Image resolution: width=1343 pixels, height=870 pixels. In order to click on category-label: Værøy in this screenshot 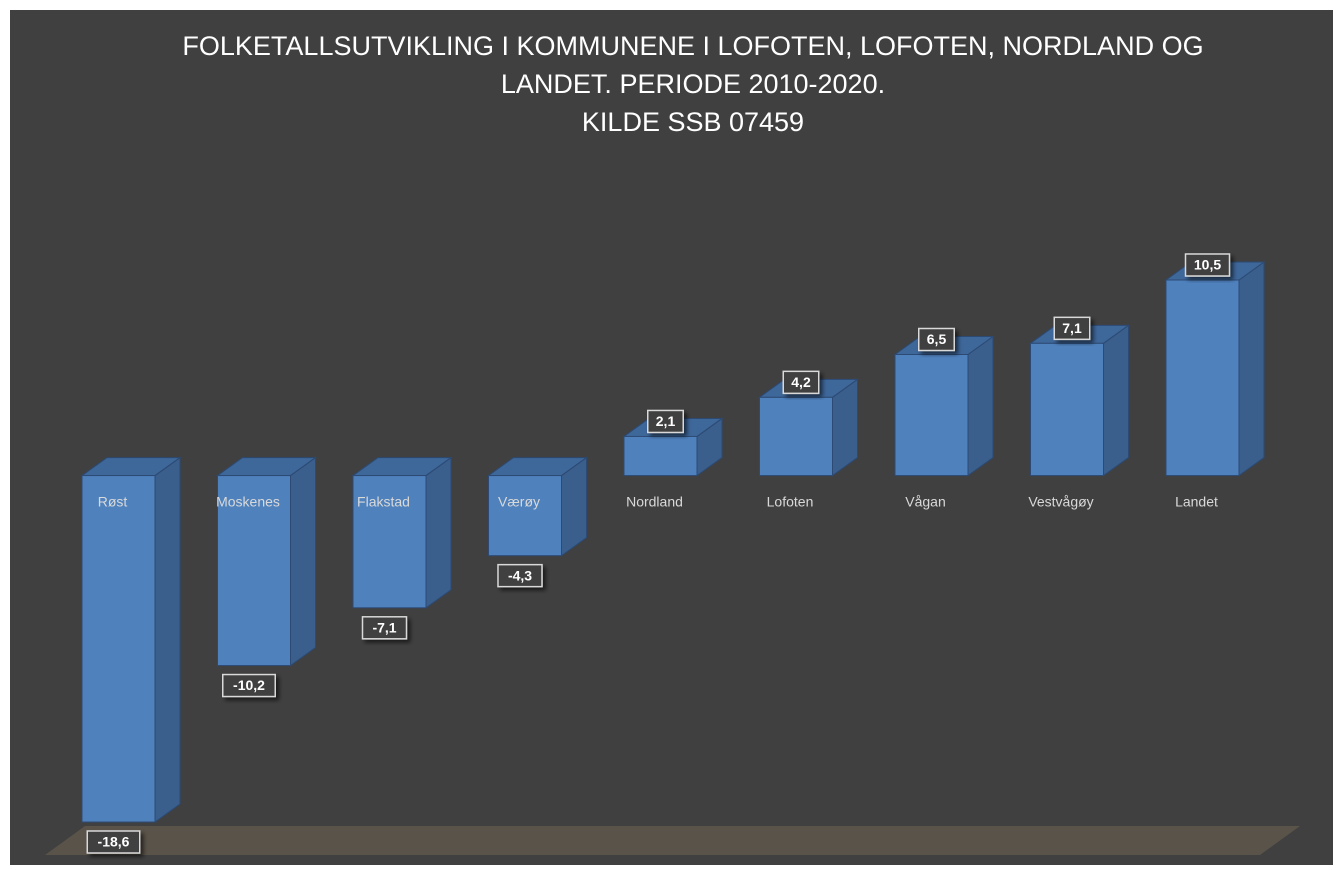, I will do `click(519, 501)`.